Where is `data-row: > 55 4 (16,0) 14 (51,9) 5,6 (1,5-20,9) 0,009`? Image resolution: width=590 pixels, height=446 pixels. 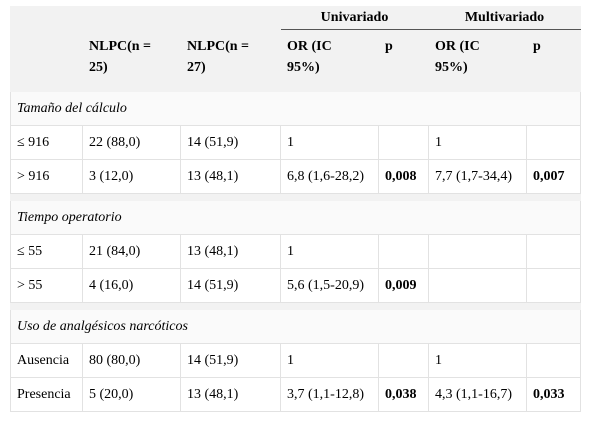
data-row: > 55 4 (16,0) 14 (51,9) 5,6 (1,5-20,9) 0,009 is located at coordinates (296, 285).